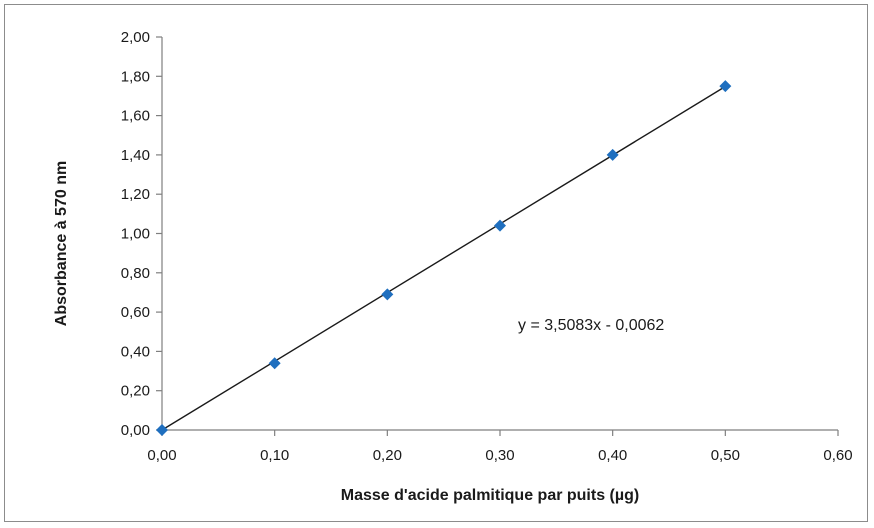 Image resolution: width=874 pixels, height=528 pixels. What do you see at coordinates (387, 455) in the screenshot?
I see `x-tick-label: 0,20` at bounding box center [387, 455].